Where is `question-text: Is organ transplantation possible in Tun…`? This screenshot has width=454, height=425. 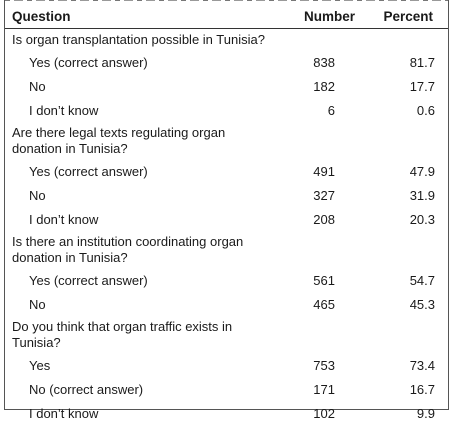
question-text: Is organ transplantation possible in Tun… is located at coordinates (138, 39).